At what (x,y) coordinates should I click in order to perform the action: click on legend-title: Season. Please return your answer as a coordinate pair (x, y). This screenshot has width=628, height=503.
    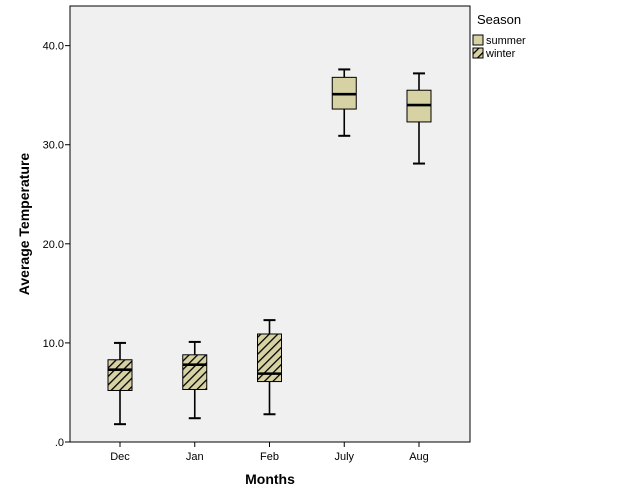
    Looking at the image, I should click on (499, 19).